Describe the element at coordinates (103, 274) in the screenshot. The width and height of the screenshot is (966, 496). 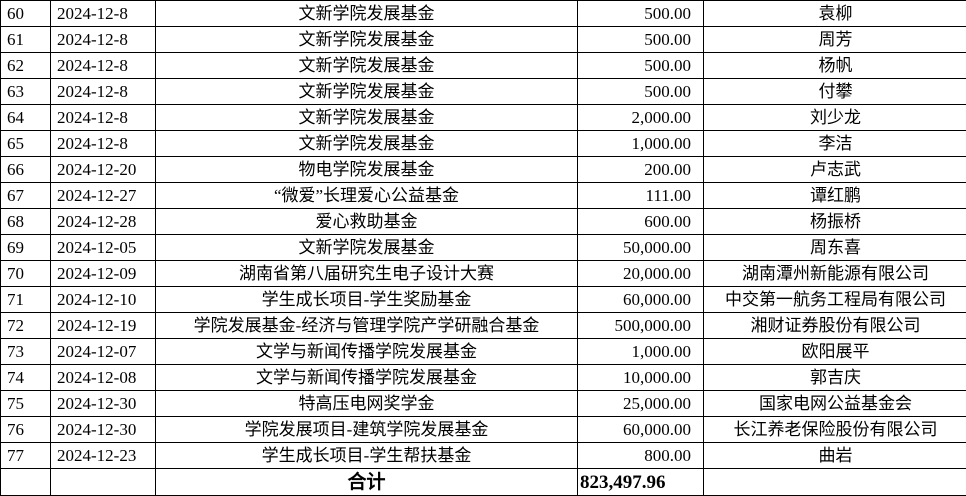
I see `donation-date-cell: 2024-12-09` at that location.